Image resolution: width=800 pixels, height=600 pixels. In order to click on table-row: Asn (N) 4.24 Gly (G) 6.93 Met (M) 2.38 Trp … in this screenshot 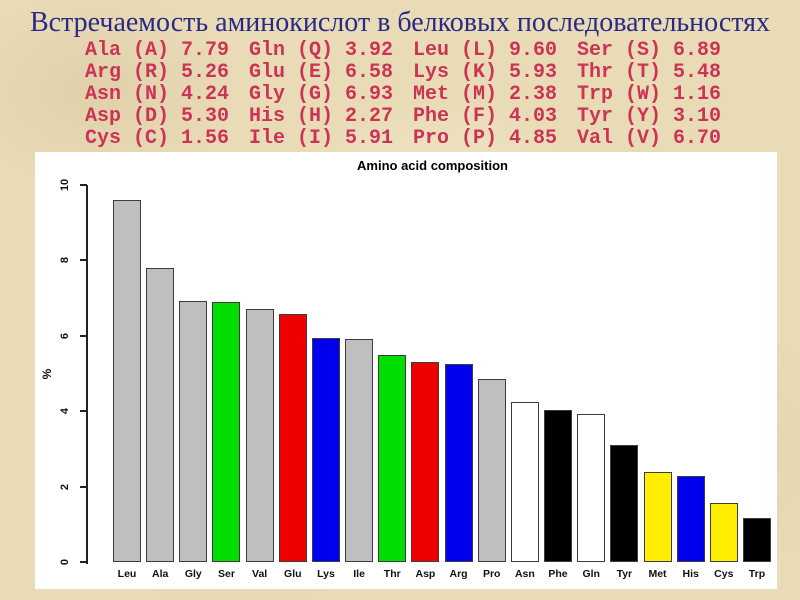, I will do `click(413, 95)`.